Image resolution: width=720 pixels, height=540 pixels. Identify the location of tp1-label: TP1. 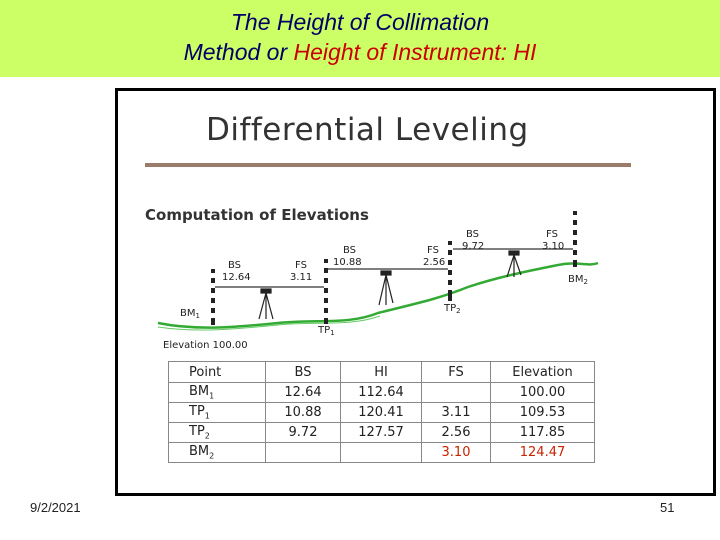
(326, 331).